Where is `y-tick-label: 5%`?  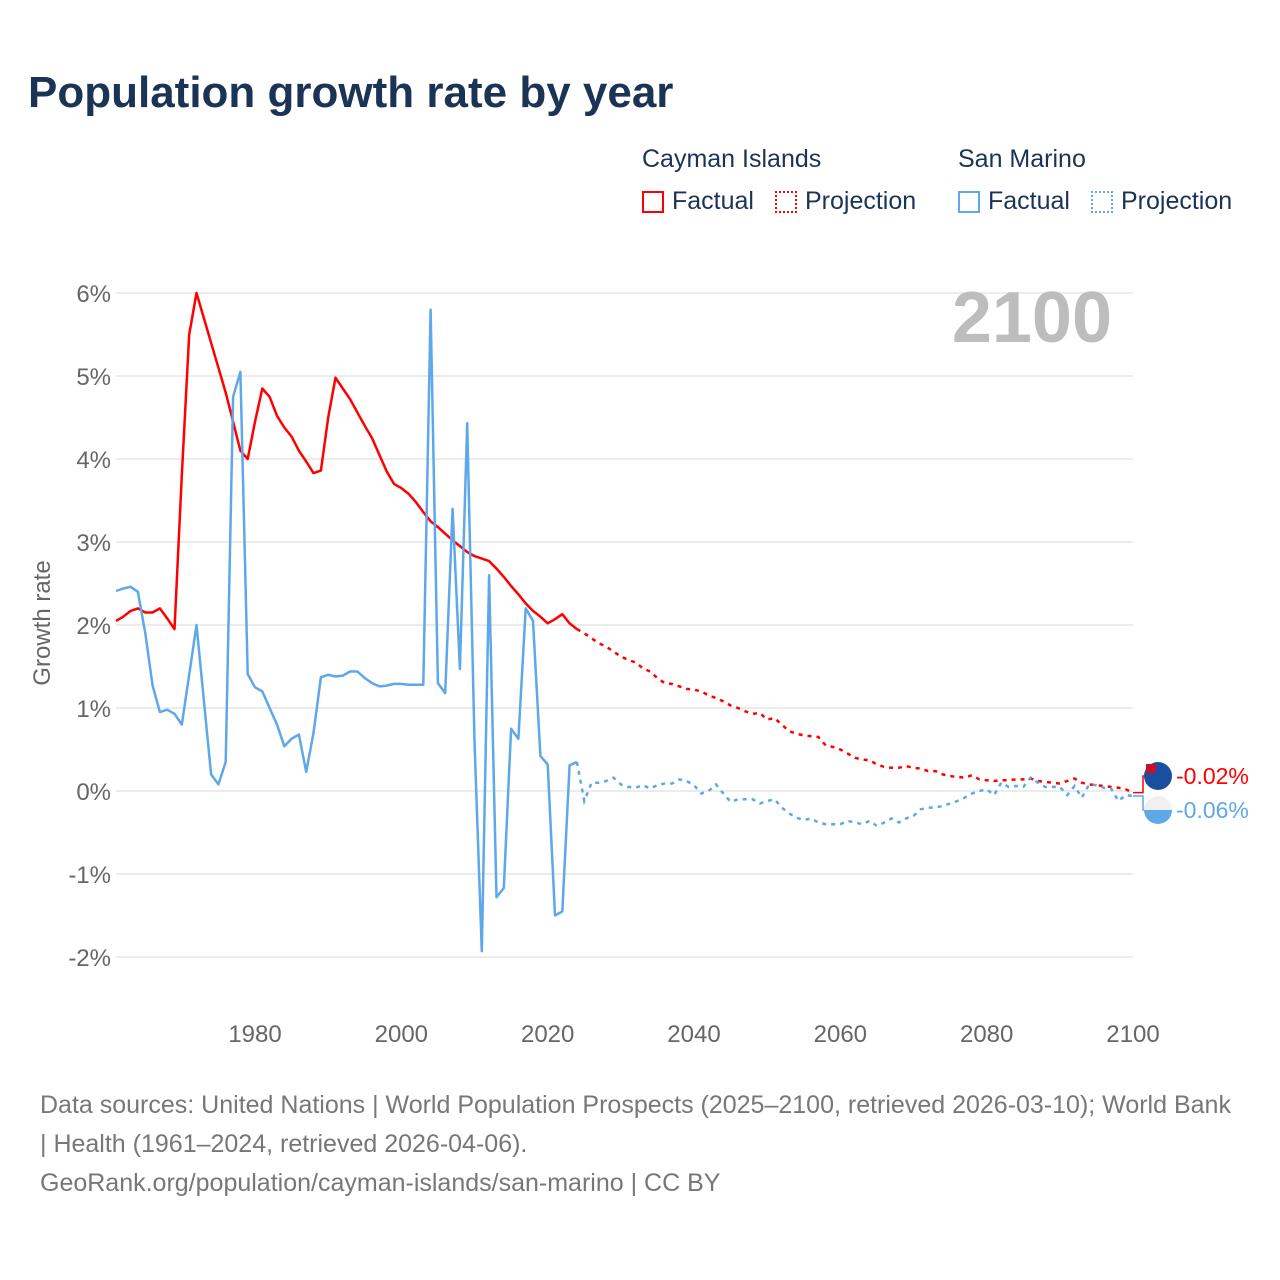
y-tick-label: 5% is located at coordinates (93, 377).